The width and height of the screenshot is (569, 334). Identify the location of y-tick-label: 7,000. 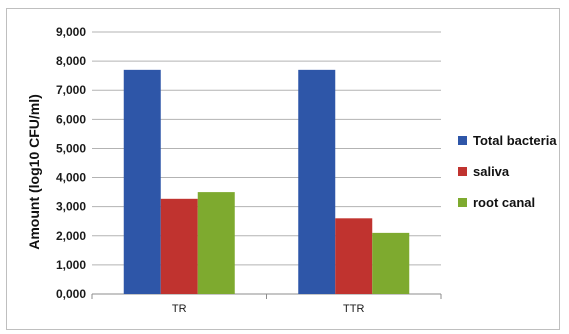
(71, 90).